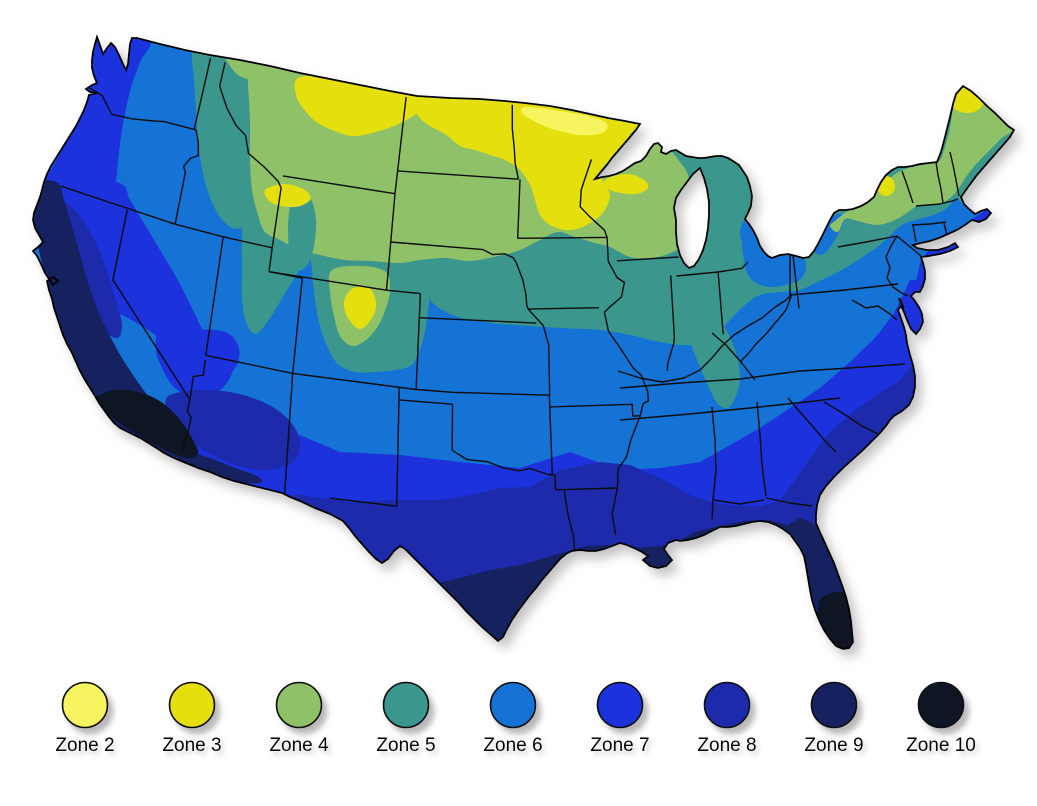 The image size is (1037, 806). Describe the element at coordinates (512, 745) in the screenshot. I see `svg-text: Zone 6` at that location.